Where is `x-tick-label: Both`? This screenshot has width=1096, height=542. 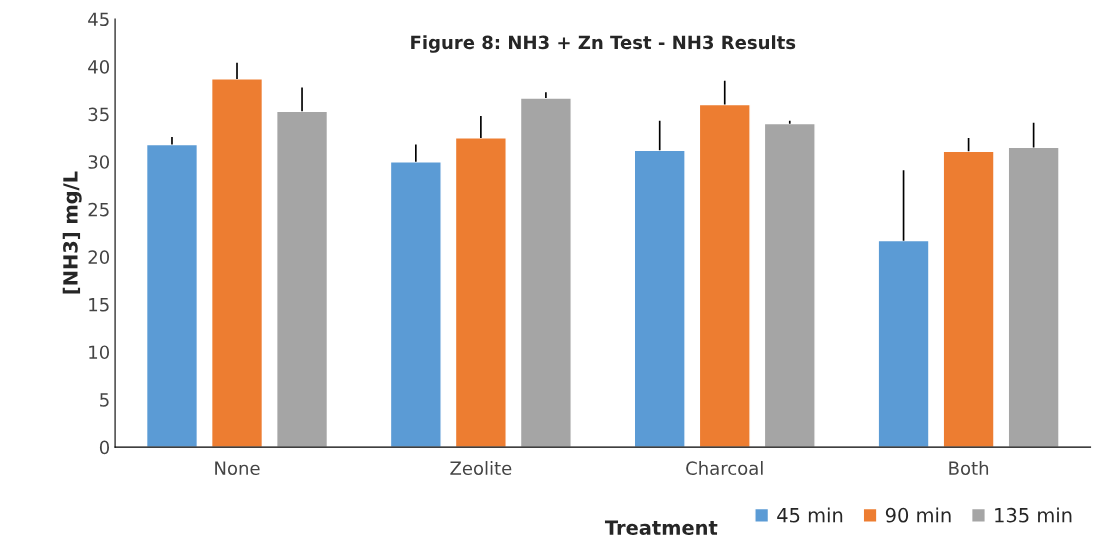
x-tick-label: Both is located at coordinates (969, 468).